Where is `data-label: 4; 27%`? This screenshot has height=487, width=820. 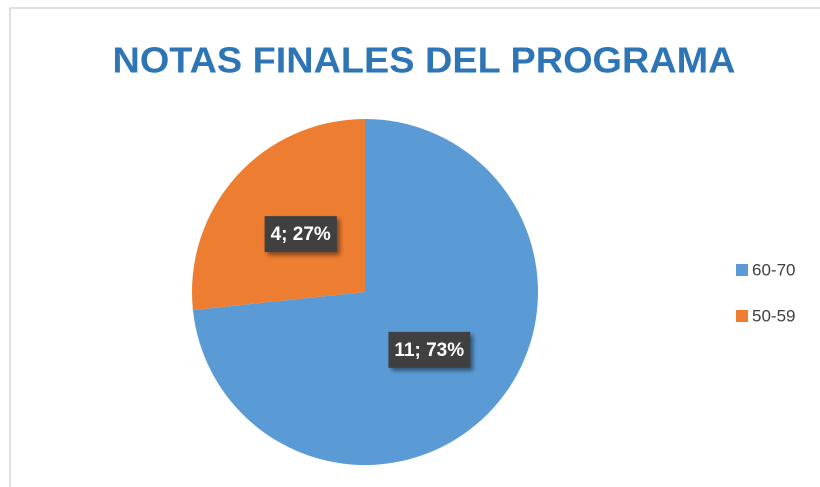
data-label: 4; 27% is located at coordinates (300, 234).